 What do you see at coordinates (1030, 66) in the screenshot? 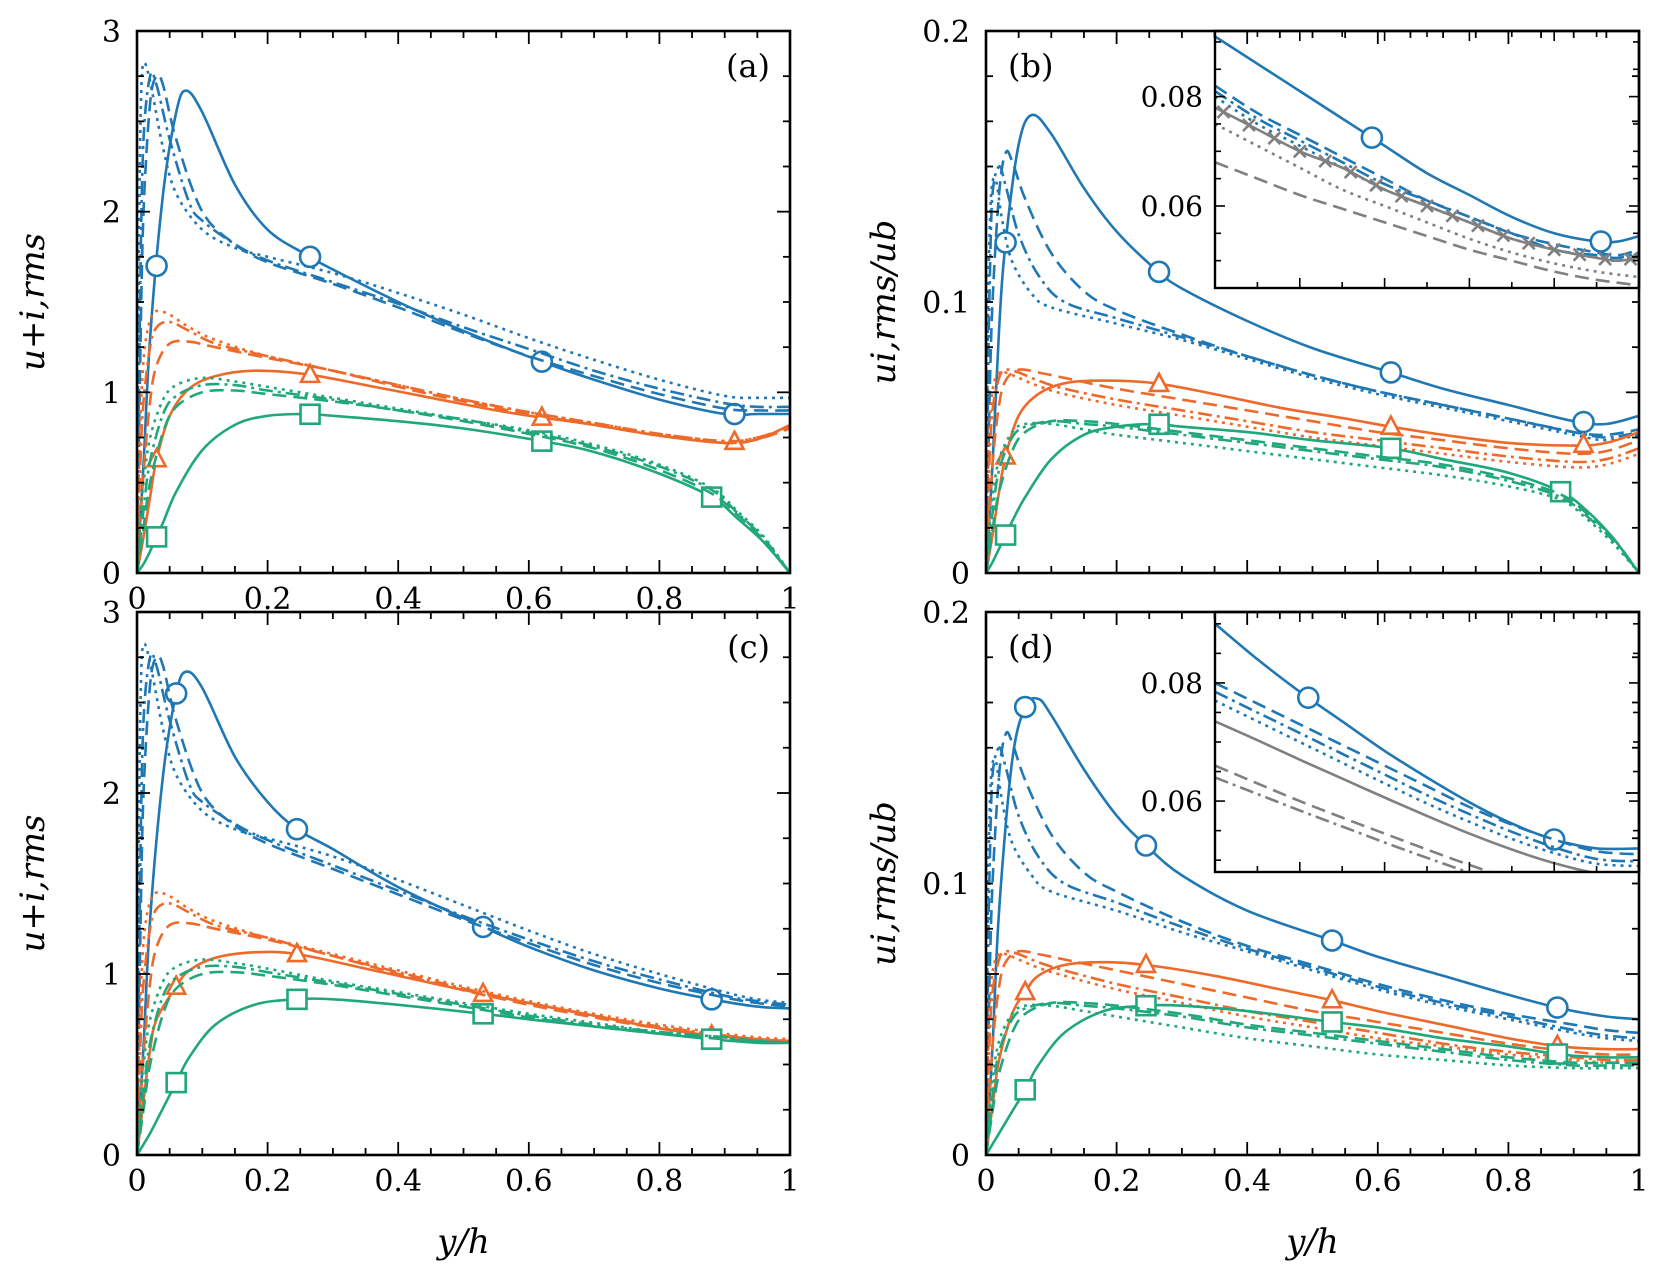
I see `panel-label: (b)` at bounding box center [1030, 66].